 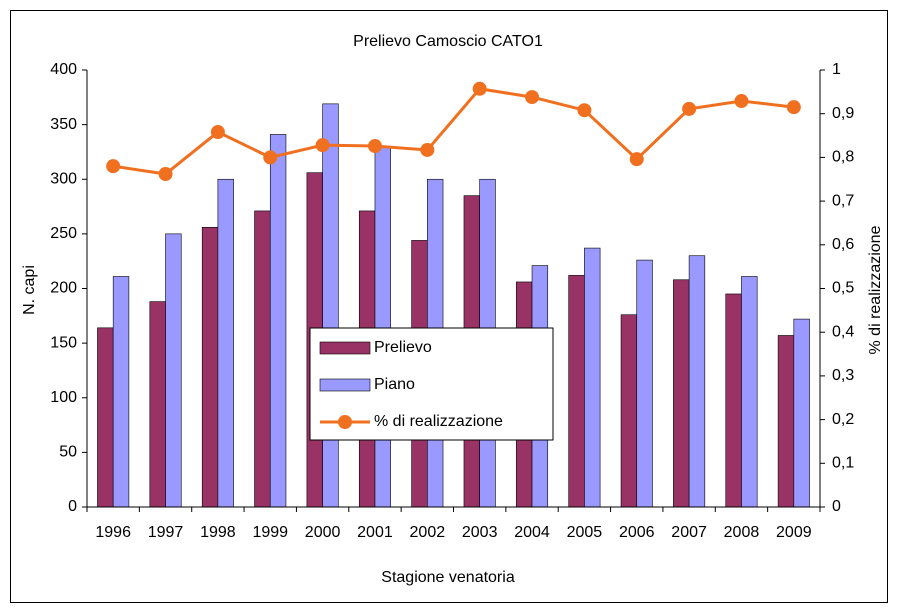 What do you see at coordinates (794, 532) in the screenshot?
I see `x-tick-label: 2009` at bounding box center [794, 532].